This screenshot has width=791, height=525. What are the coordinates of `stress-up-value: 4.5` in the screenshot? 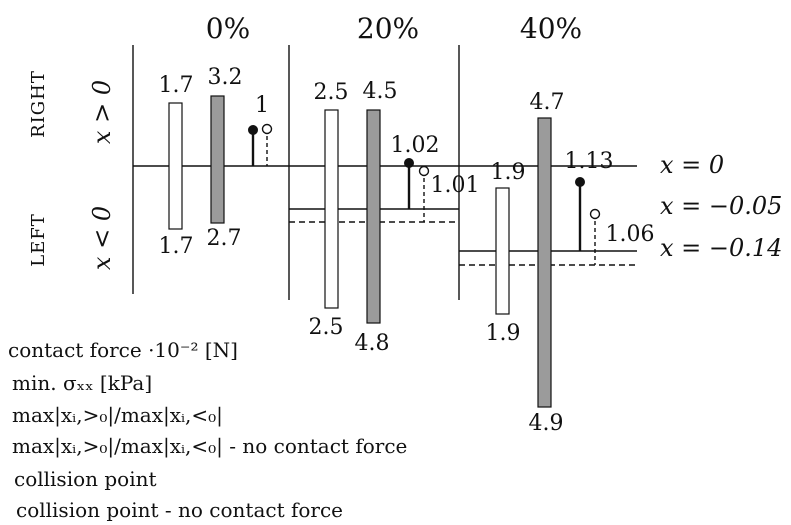 It's located at (380, 91).